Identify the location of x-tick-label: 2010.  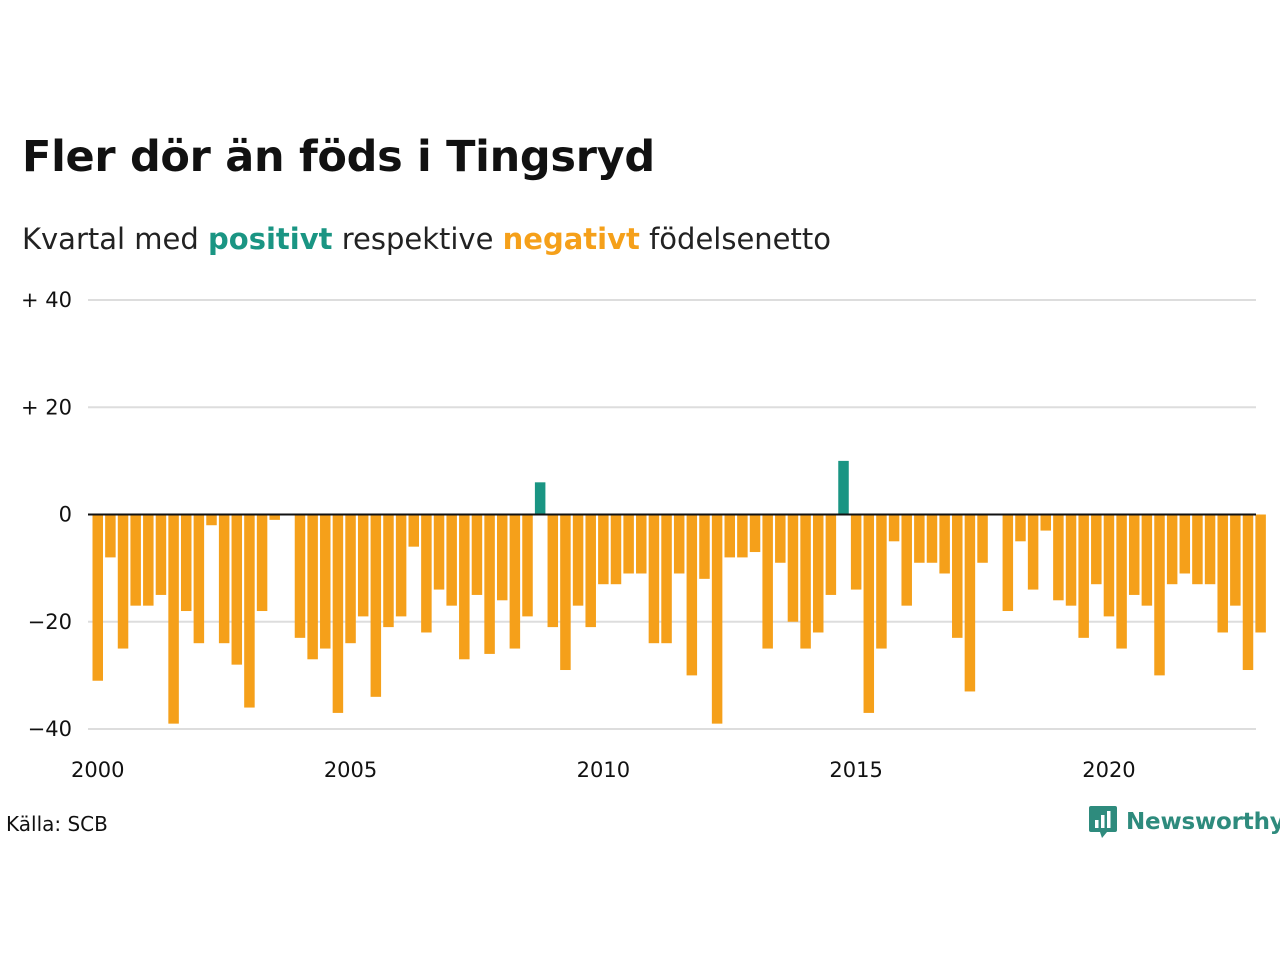
(603, 770).